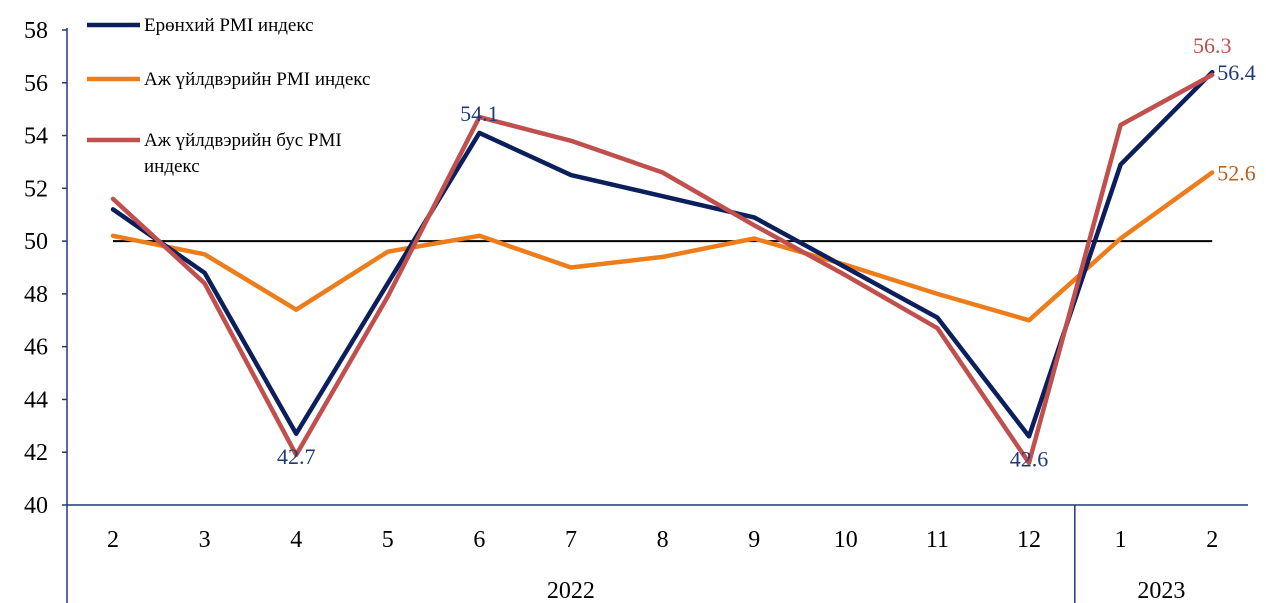 The height and width of the screenshot is (603, 1266). Describe the element at coordinates (1236, 72) in the screenshot. I see `data-label: 56.4` at that location.